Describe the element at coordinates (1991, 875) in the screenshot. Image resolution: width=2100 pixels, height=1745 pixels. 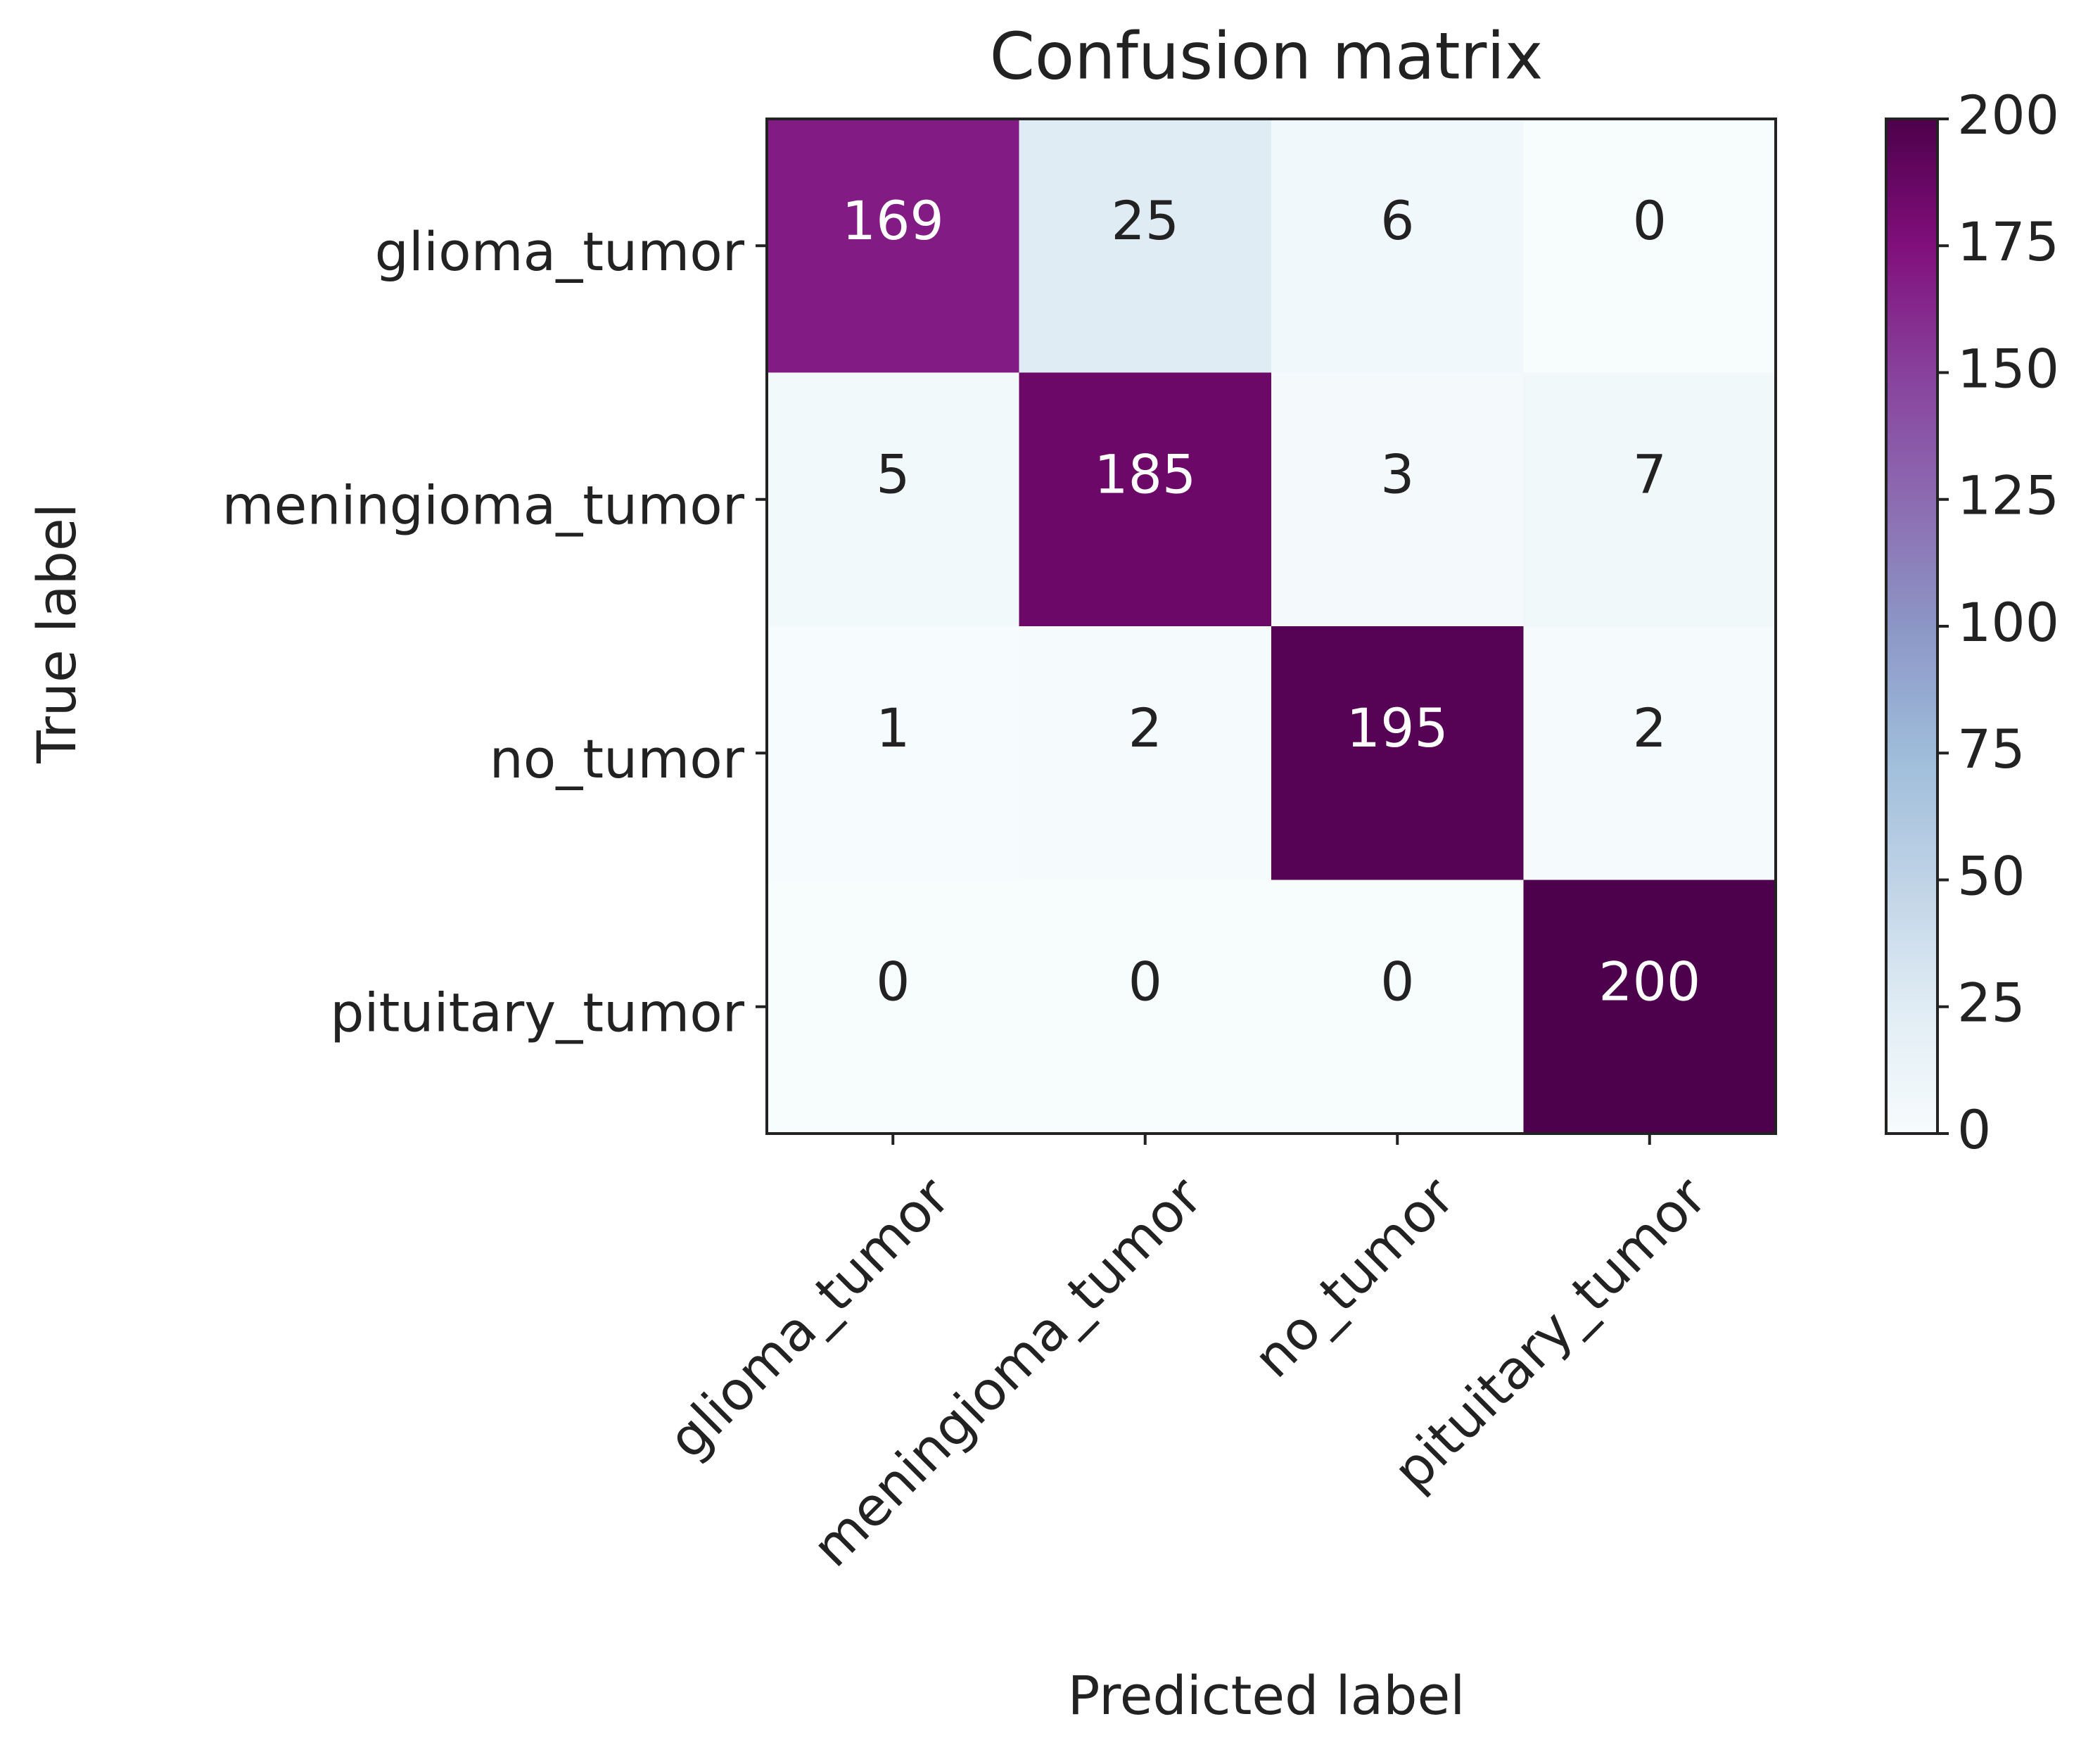
I see `colorbar-tick-label: 50` at that location.